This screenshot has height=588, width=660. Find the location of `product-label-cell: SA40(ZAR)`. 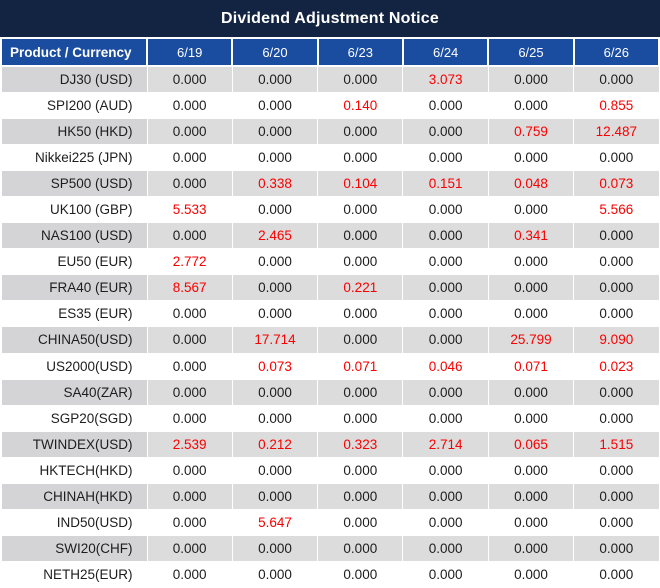

product-label-cell: SA40(ZAR) is located at coordinates (74, 392).